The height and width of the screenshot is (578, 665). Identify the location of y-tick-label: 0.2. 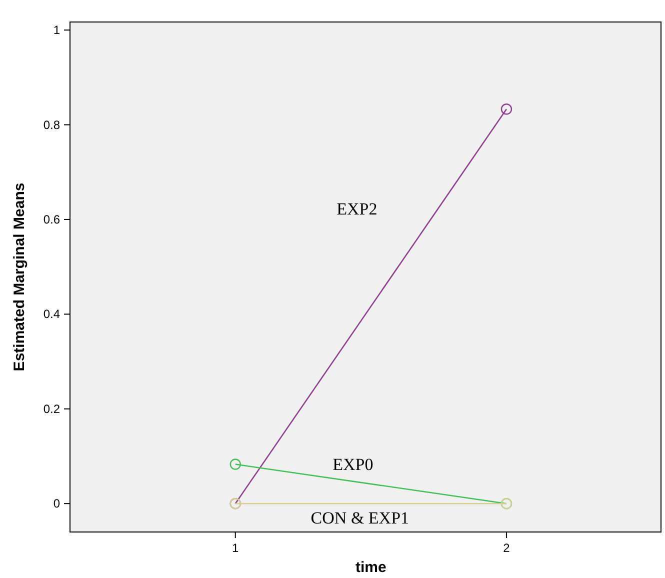
(51, 409).